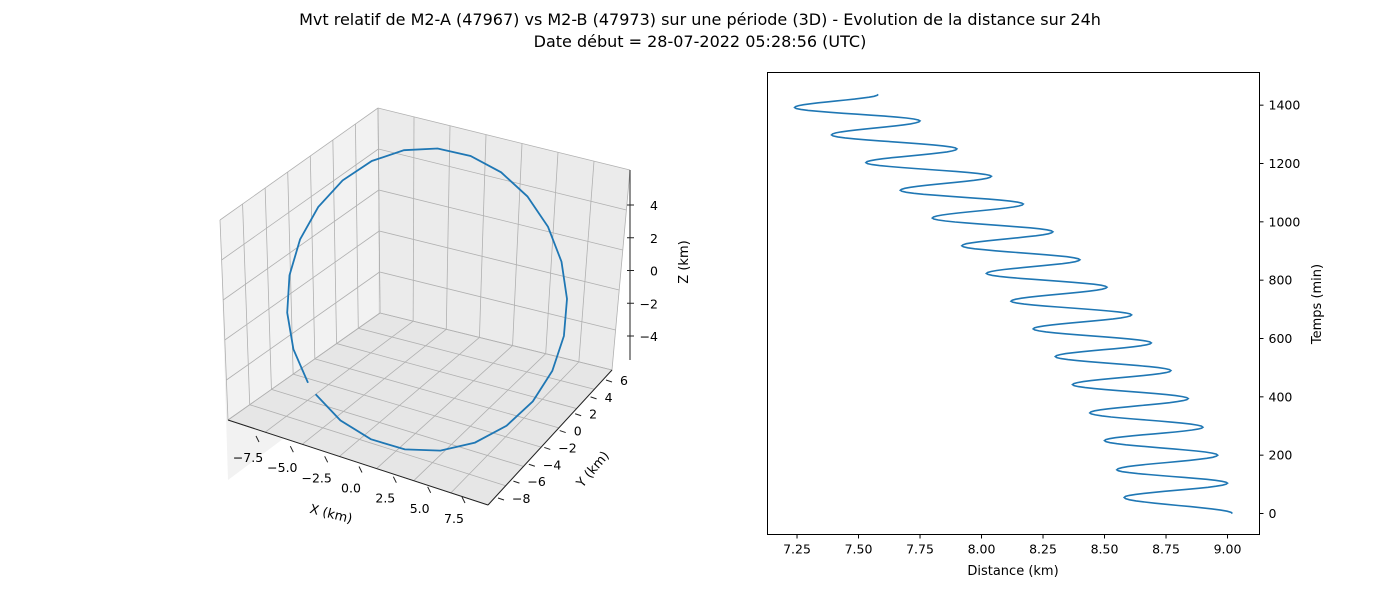 This screenshot has width=1400, height=600. Describe the element at coordinates (1317, 304) in the screenshot. I see `y-axis-label: Temps (min)` at that location.